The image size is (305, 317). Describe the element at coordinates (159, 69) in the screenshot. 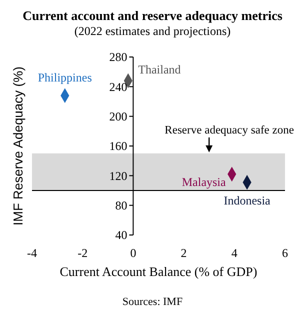

I see `series-label: Thailand` at that location.